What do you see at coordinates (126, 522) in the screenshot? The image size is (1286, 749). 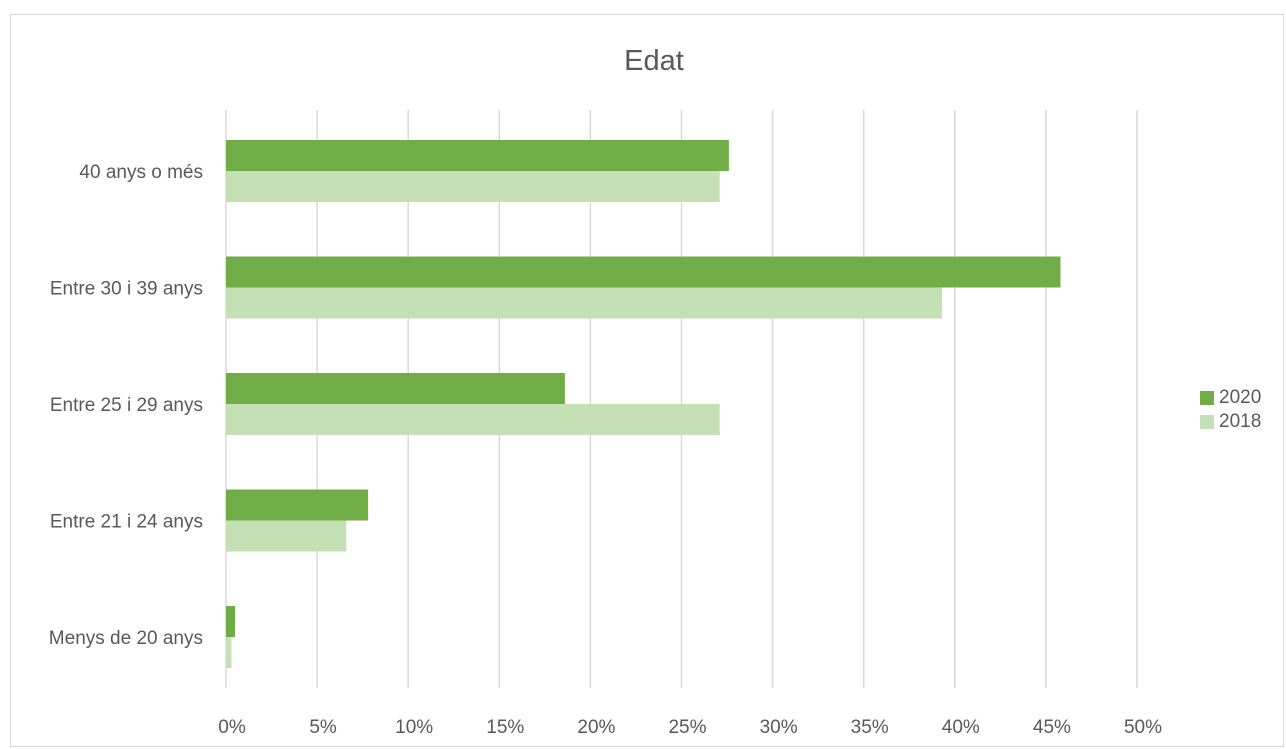 I see `y-tick-label: Entre 21 i 24 anys` at bounding box center [126, 522].